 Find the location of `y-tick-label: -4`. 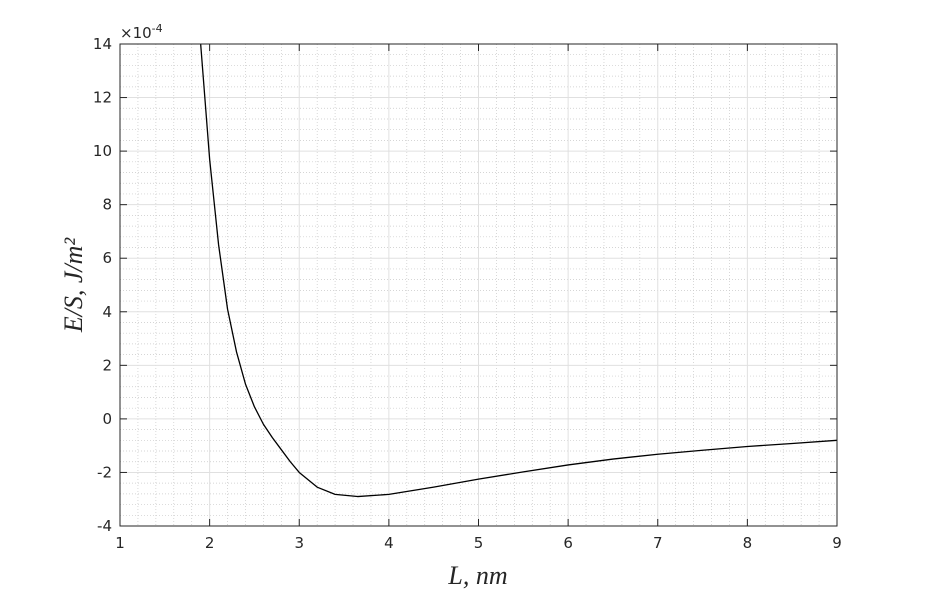

y-tick-label: -4 is located at coordinates (104, 526).